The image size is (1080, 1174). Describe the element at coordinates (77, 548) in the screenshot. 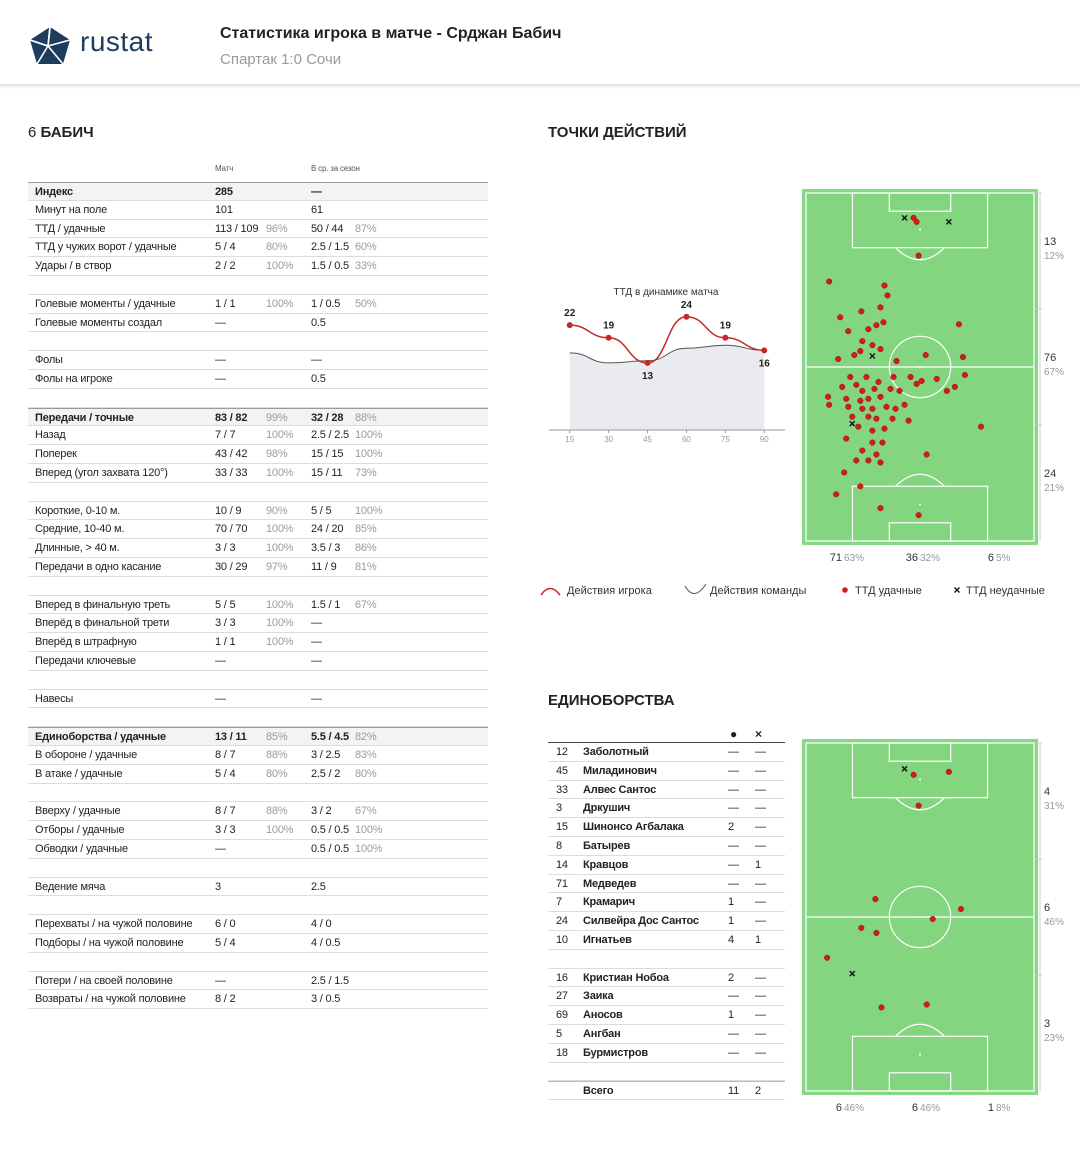

I see `stats-label: Длинные, > 40 м.` at that location.